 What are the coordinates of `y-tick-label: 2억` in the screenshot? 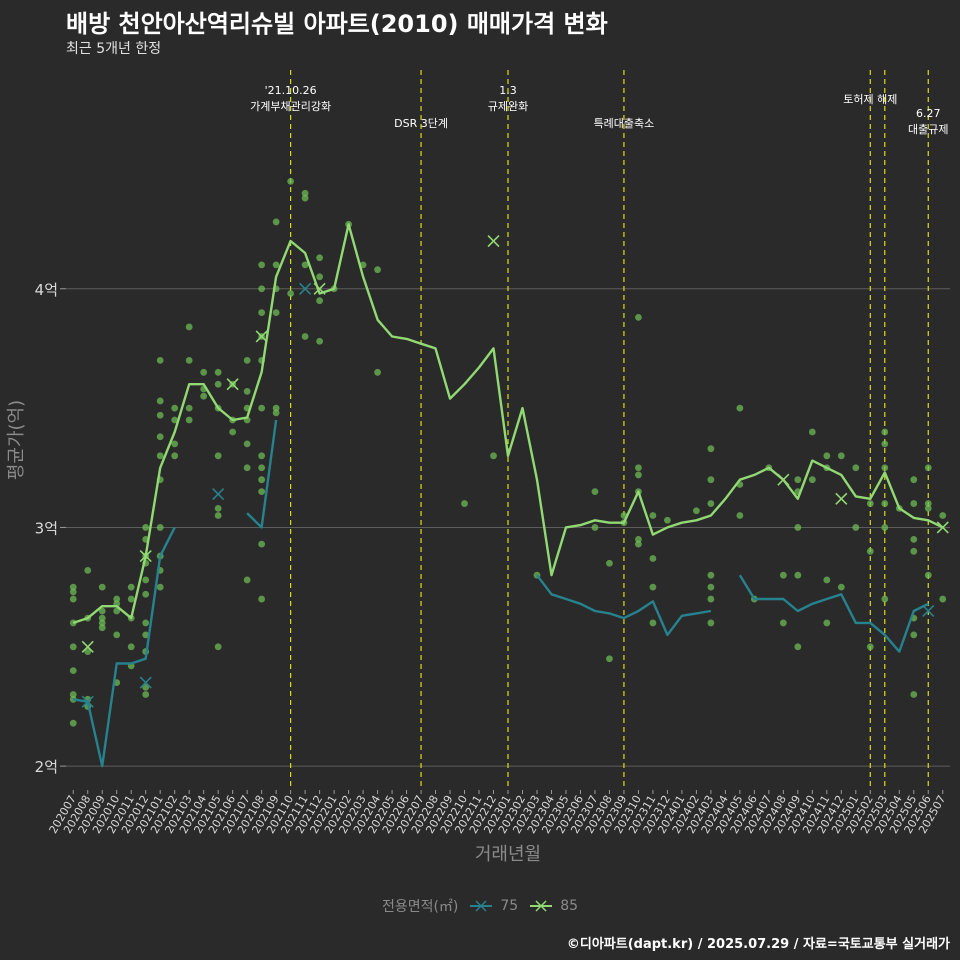 It's located at (46, 767).